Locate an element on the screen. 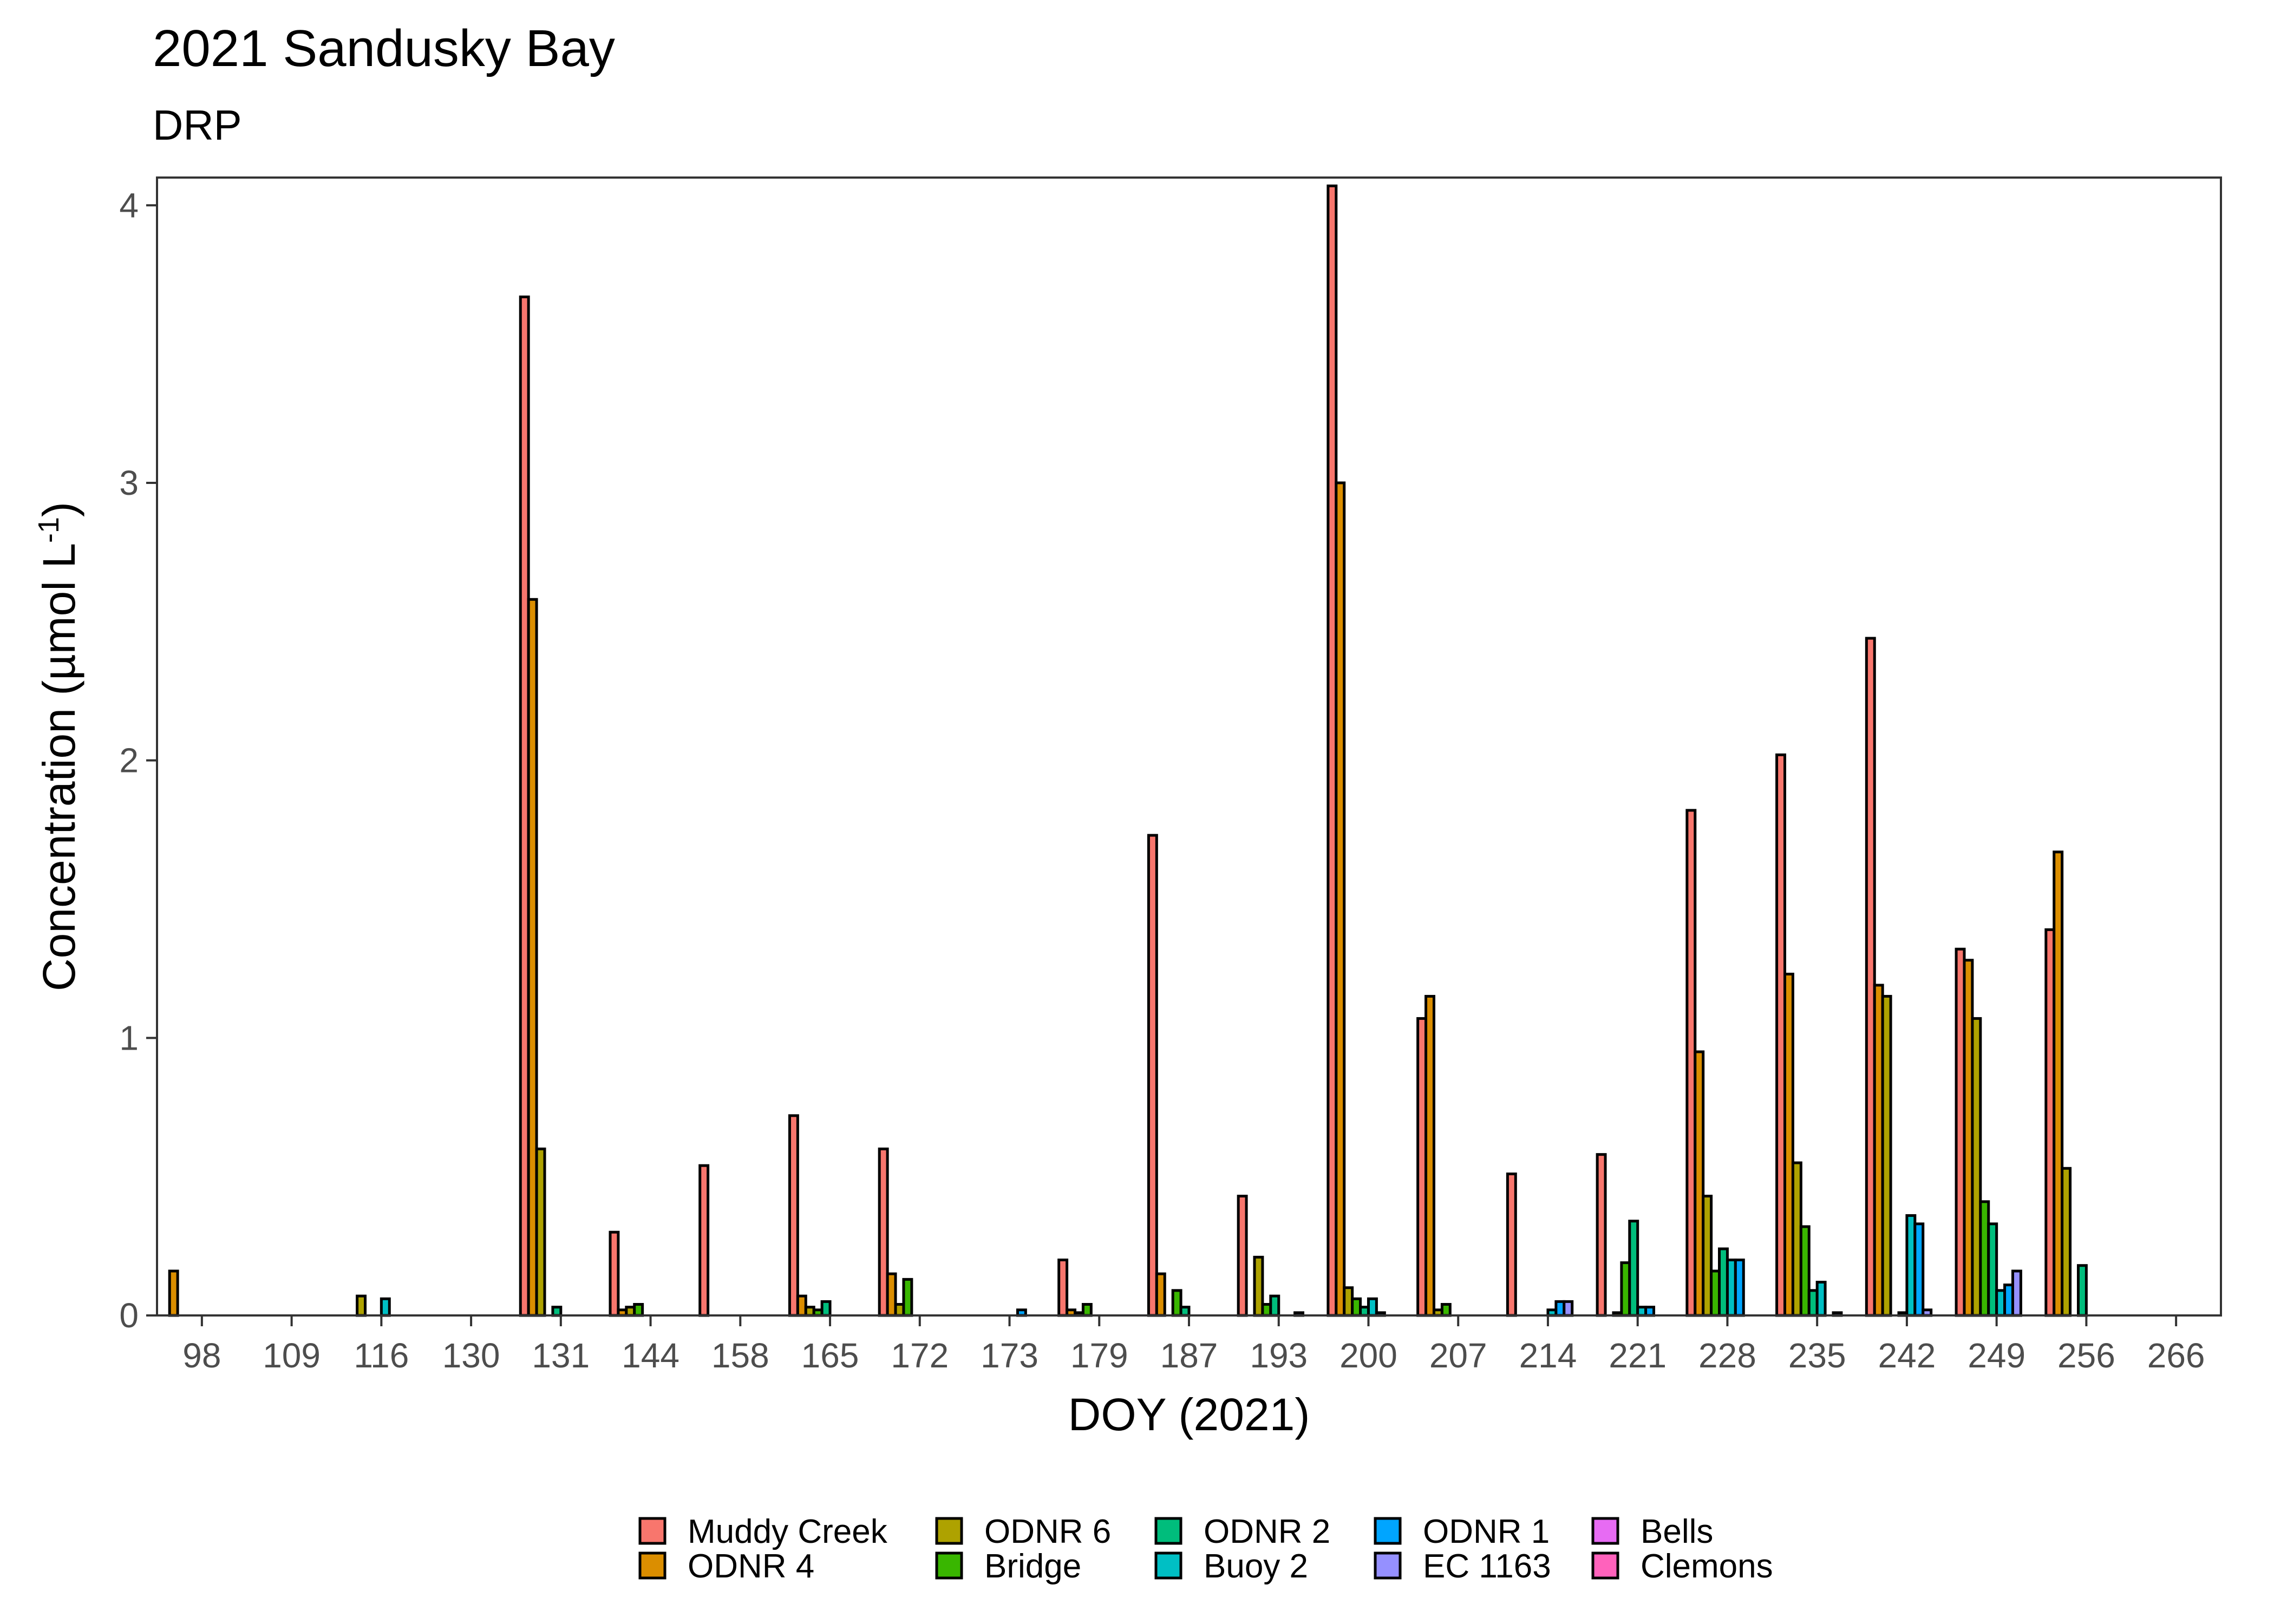  legend-key-bells is located at coordinates (1605, 1531).